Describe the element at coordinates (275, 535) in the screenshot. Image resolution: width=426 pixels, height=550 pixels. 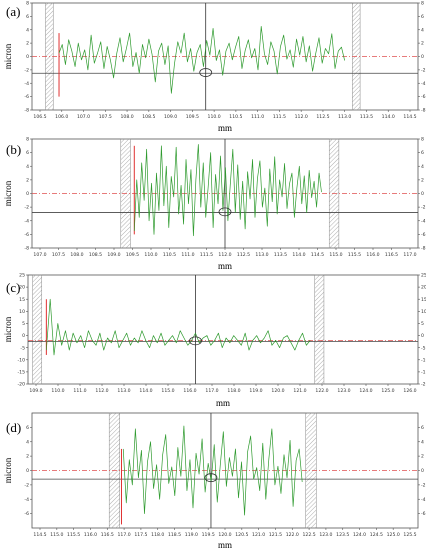
I see `x-tick-label: 121.5` at that location.